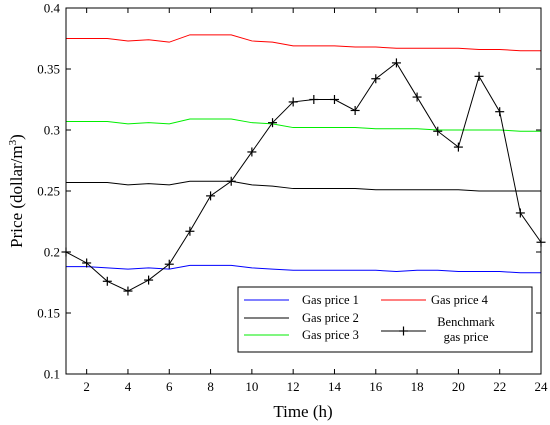 The image size is (550, 425). Describe the element at coordinates (293, 386) in the screenshot. I see `x-tick-label: 12` at that location.